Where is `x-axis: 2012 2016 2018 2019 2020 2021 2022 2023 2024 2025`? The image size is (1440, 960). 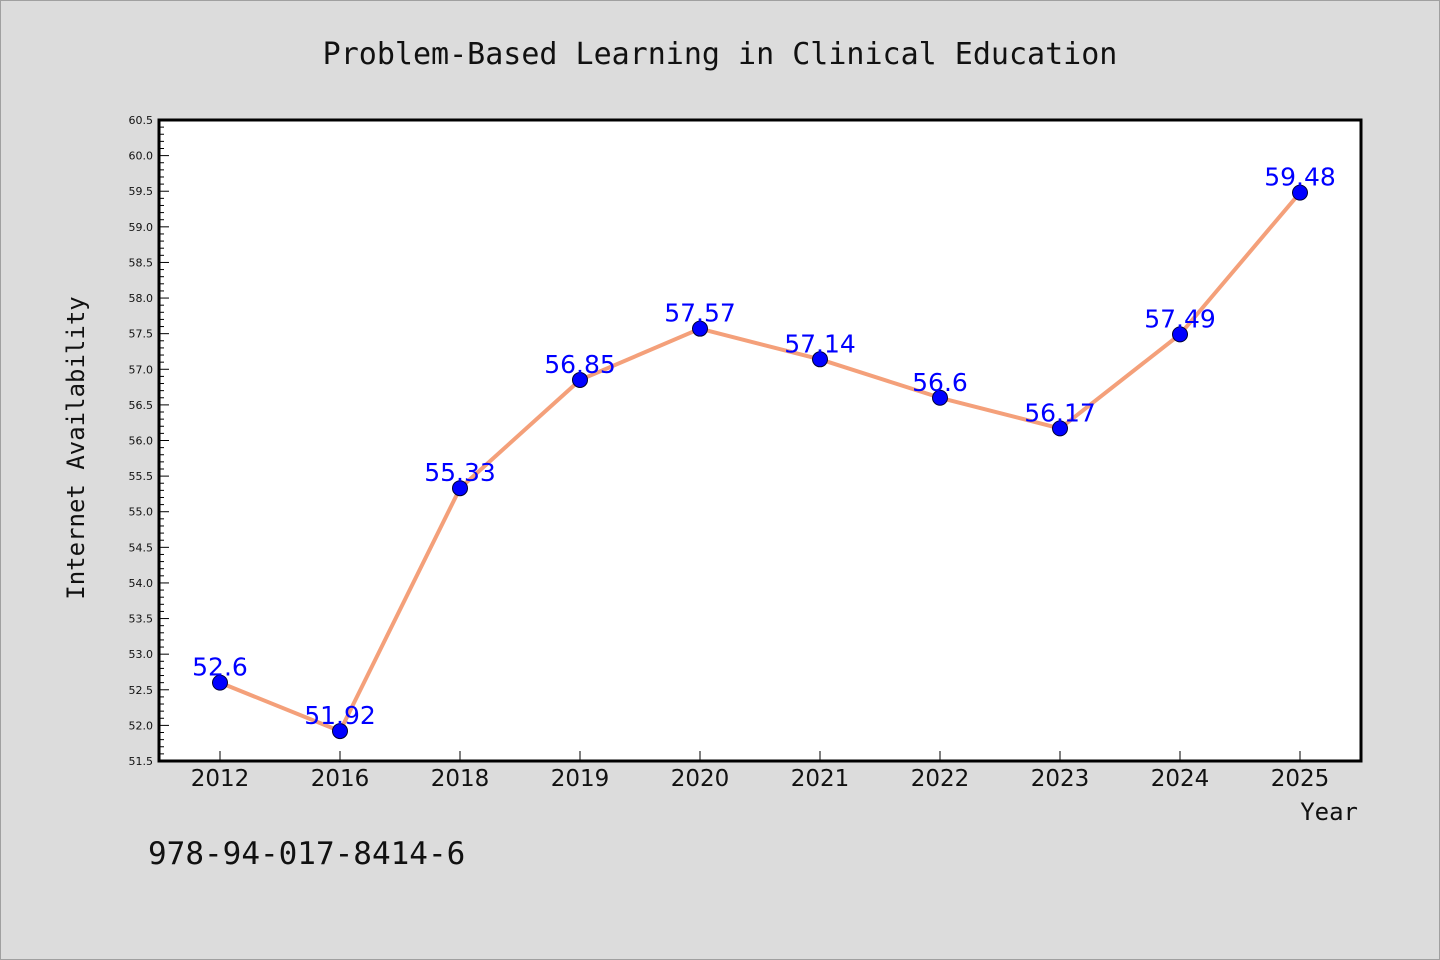
x-axis: 2012 2016 2018 2019 2020 2021 2022 2023 2024 2025 is located at coordinates (760, 771).